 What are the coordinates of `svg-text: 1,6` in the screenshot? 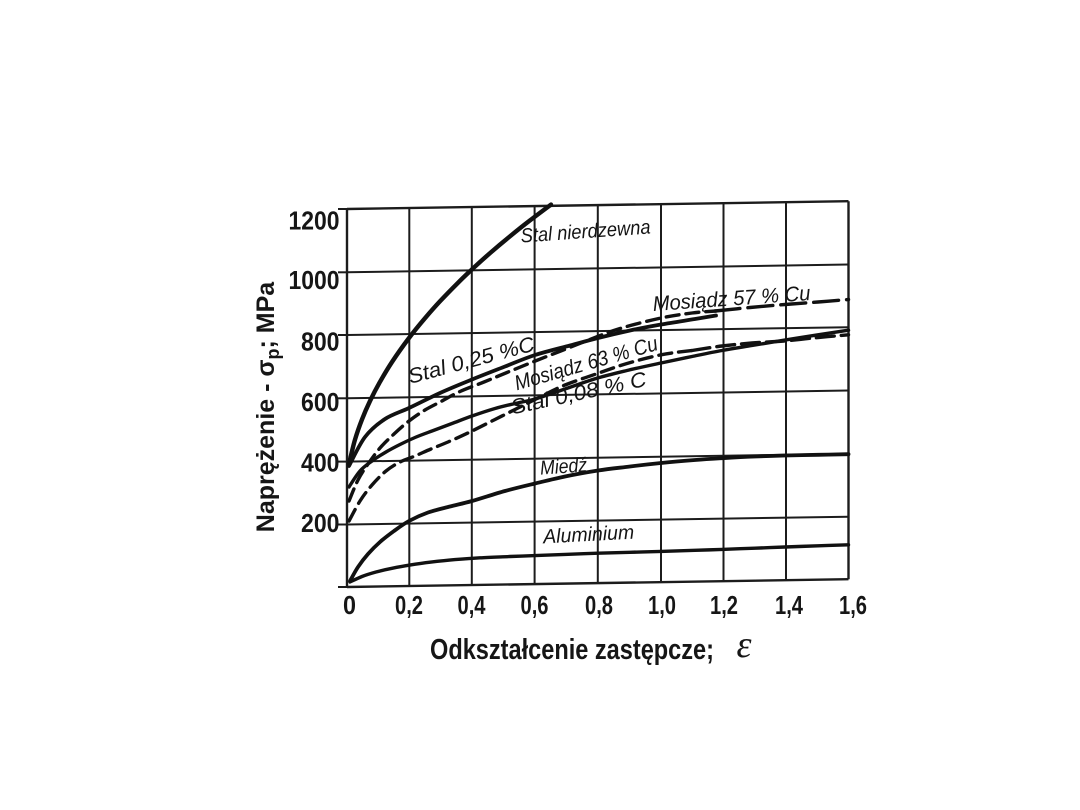 It's located at (853, 605).